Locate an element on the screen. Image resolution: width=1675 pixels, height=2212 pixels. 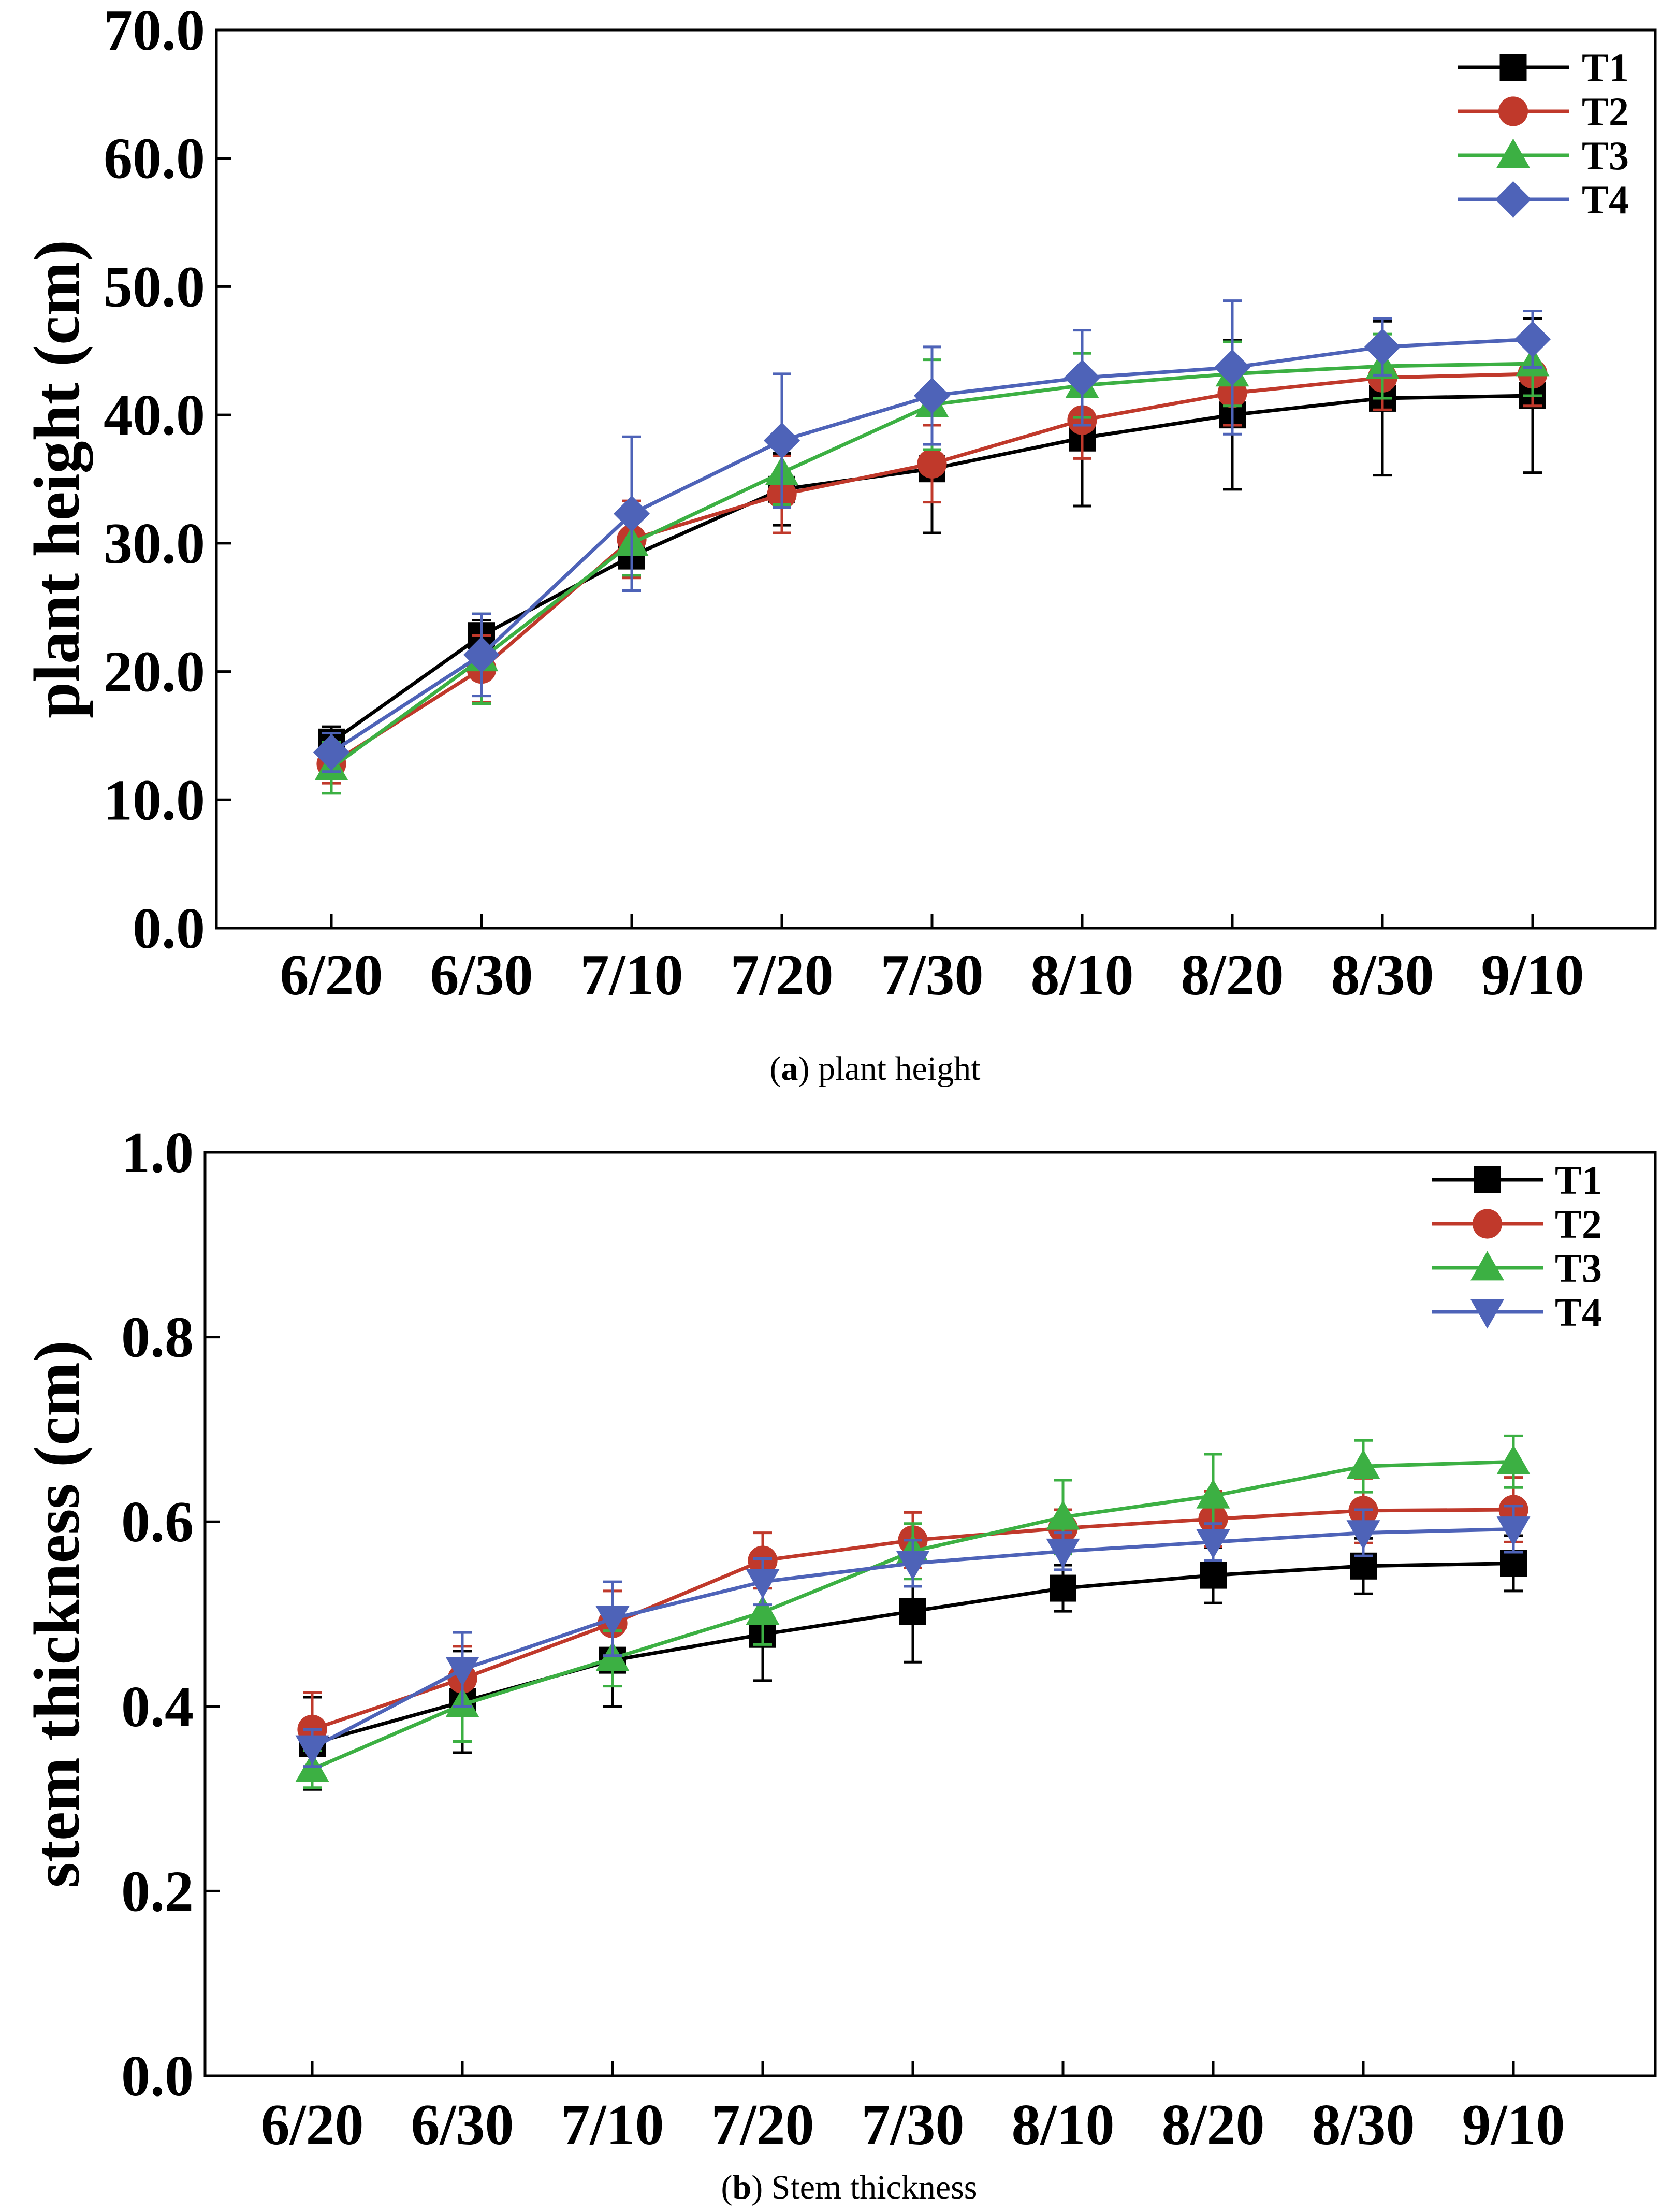
y-tick-label: 30.0 is located at coordinates (154, 544).